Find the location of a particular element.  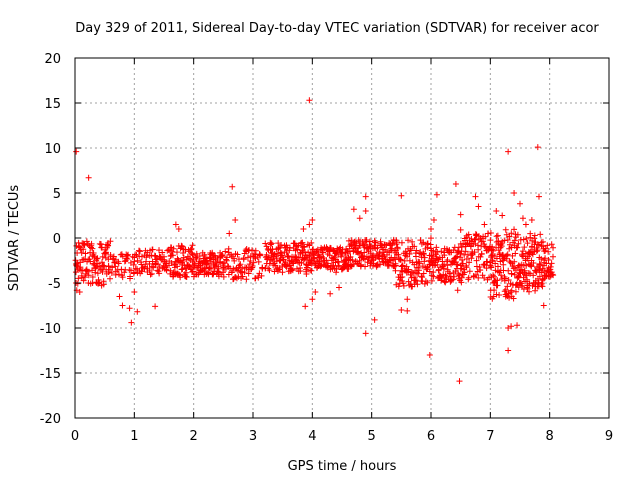

y-tick-label: 5 is located at coordinates (57, 194).